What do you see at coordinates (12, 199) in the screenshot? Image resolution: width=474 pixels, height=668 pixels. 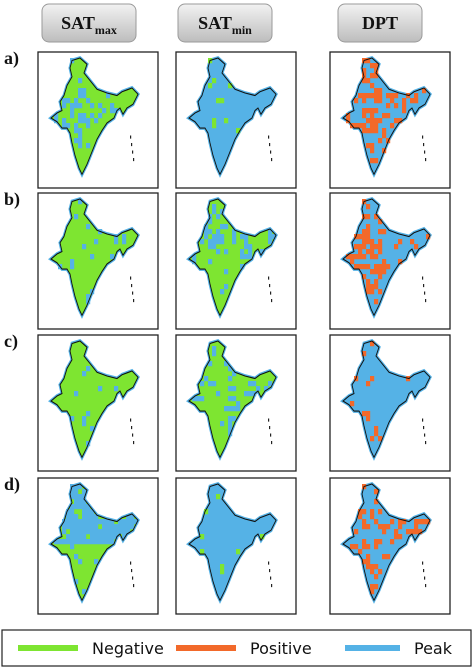 I see `row-label: b)` at bounding box center [12, 199].